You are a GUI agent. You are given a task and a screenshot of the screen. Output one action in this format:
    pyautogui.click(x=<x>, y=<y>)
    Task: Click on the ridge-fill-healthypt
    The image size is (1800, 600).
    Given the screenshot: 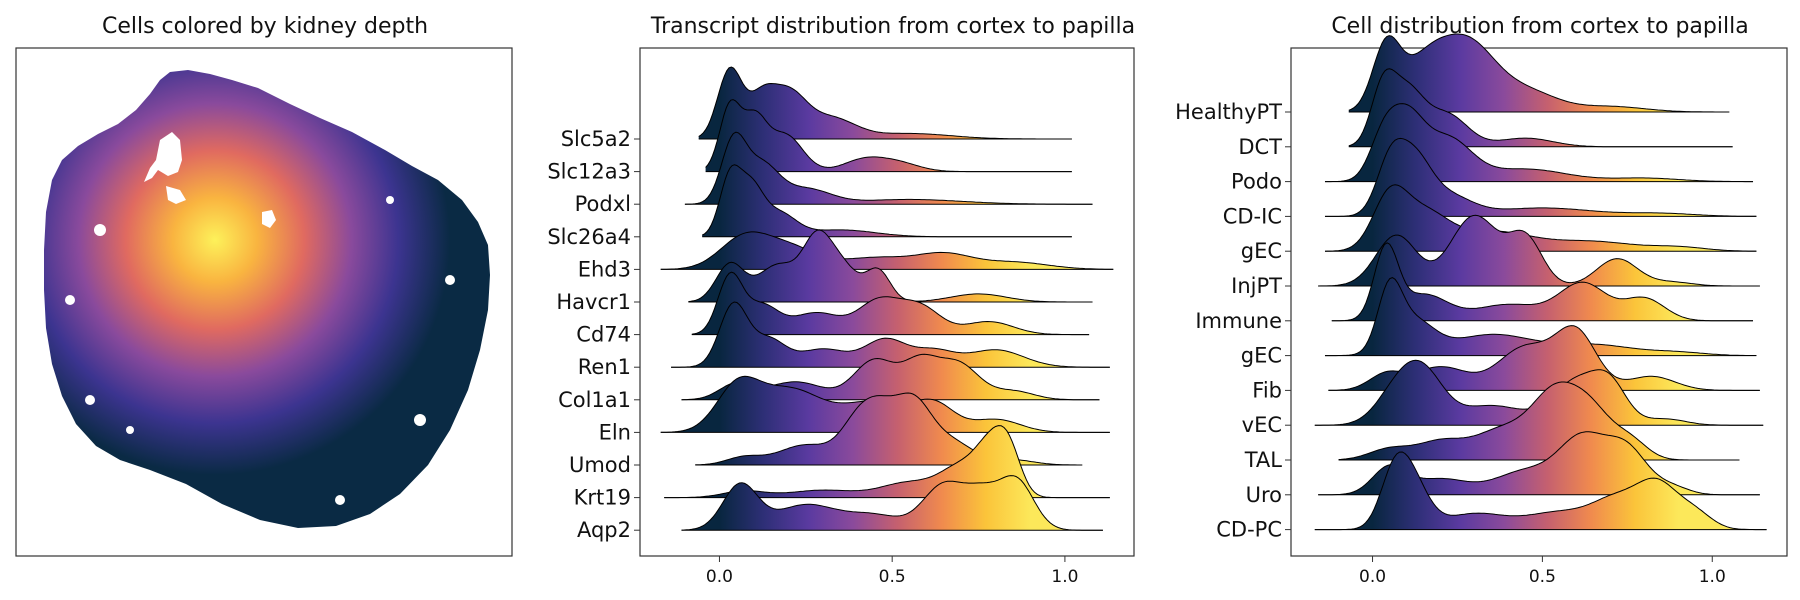 What is the action you would take?
    pyautogui.click(x=1539, y=73)
    